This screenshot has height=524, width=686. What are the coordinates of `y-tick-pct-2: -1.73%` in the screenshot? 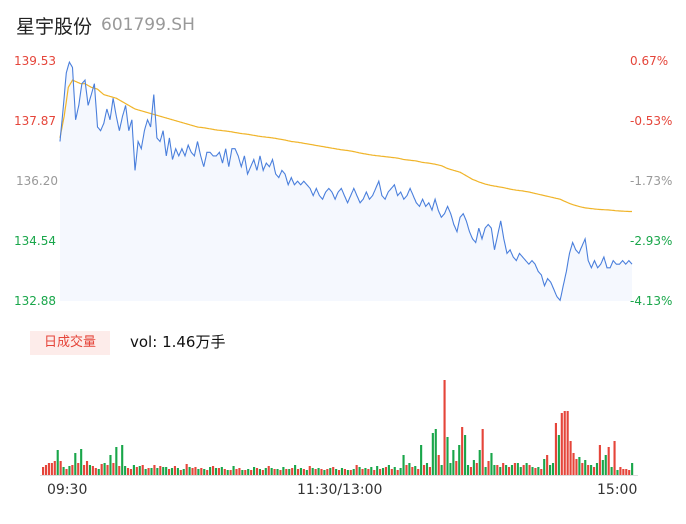 It's located at (651, 181).